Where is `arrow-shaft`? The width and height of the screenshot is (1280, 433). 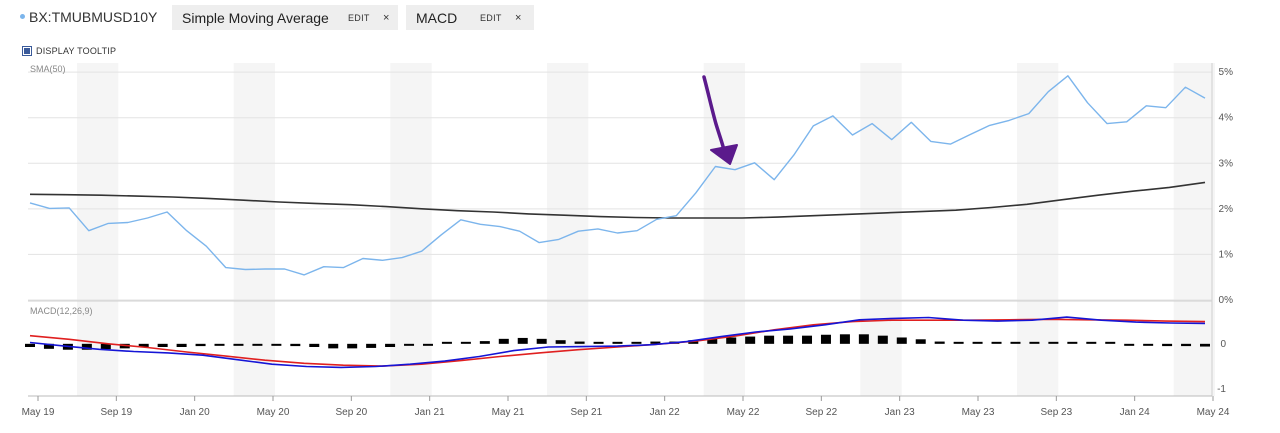 arrow-shaft is located at coordinates (714, 113).